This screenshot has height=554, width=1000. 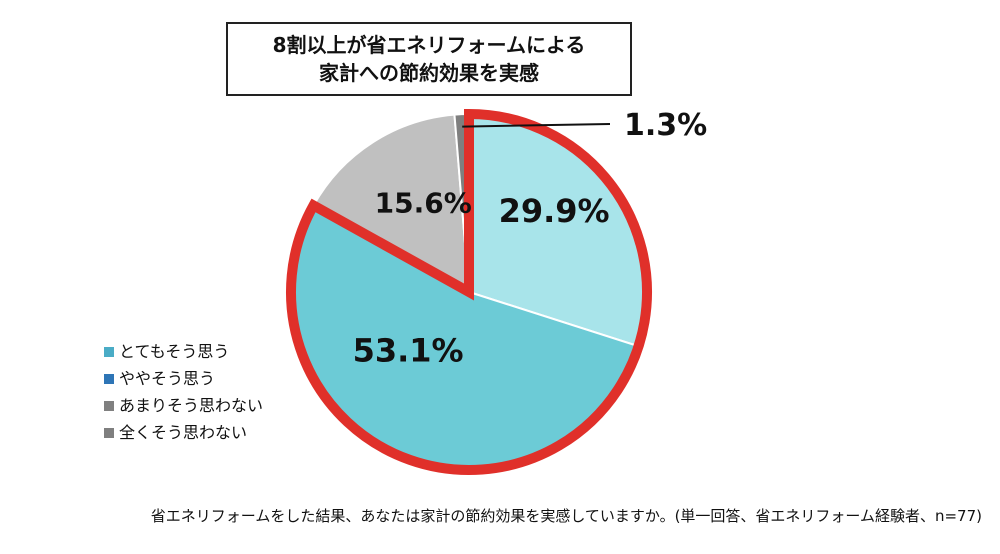 What do you see at coordinates (408, 350) in the screenshot?
I see `data-label: 53.1%` at bounding box center [408, 350].